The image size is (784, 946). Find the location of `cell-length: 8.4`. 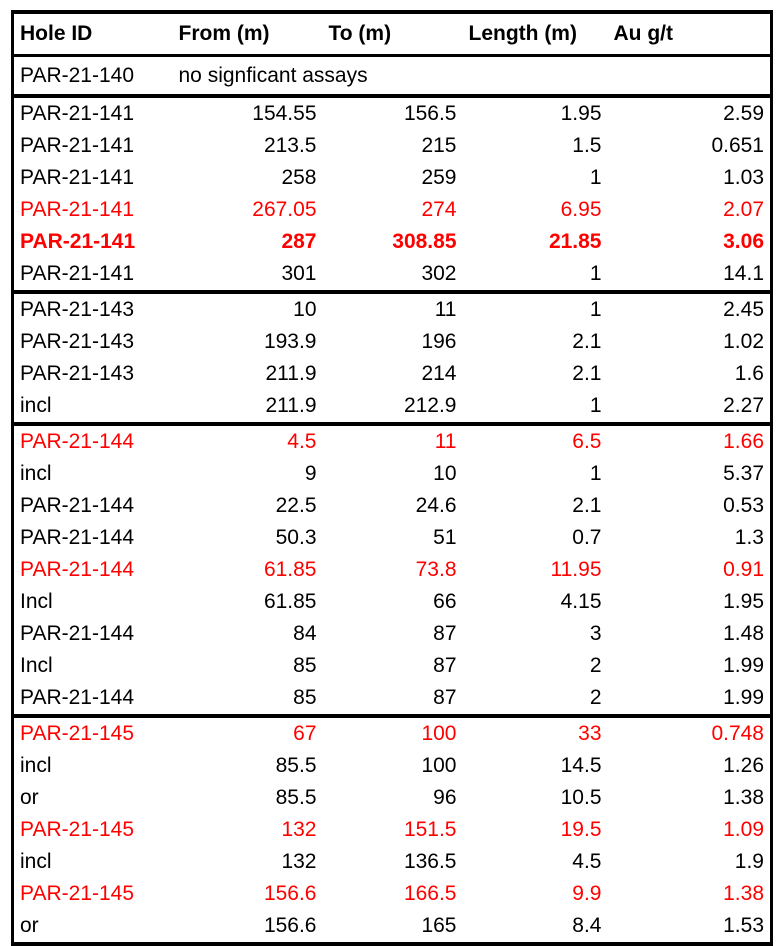

cell-length: 8.4 is located at coordinates (587, 925).